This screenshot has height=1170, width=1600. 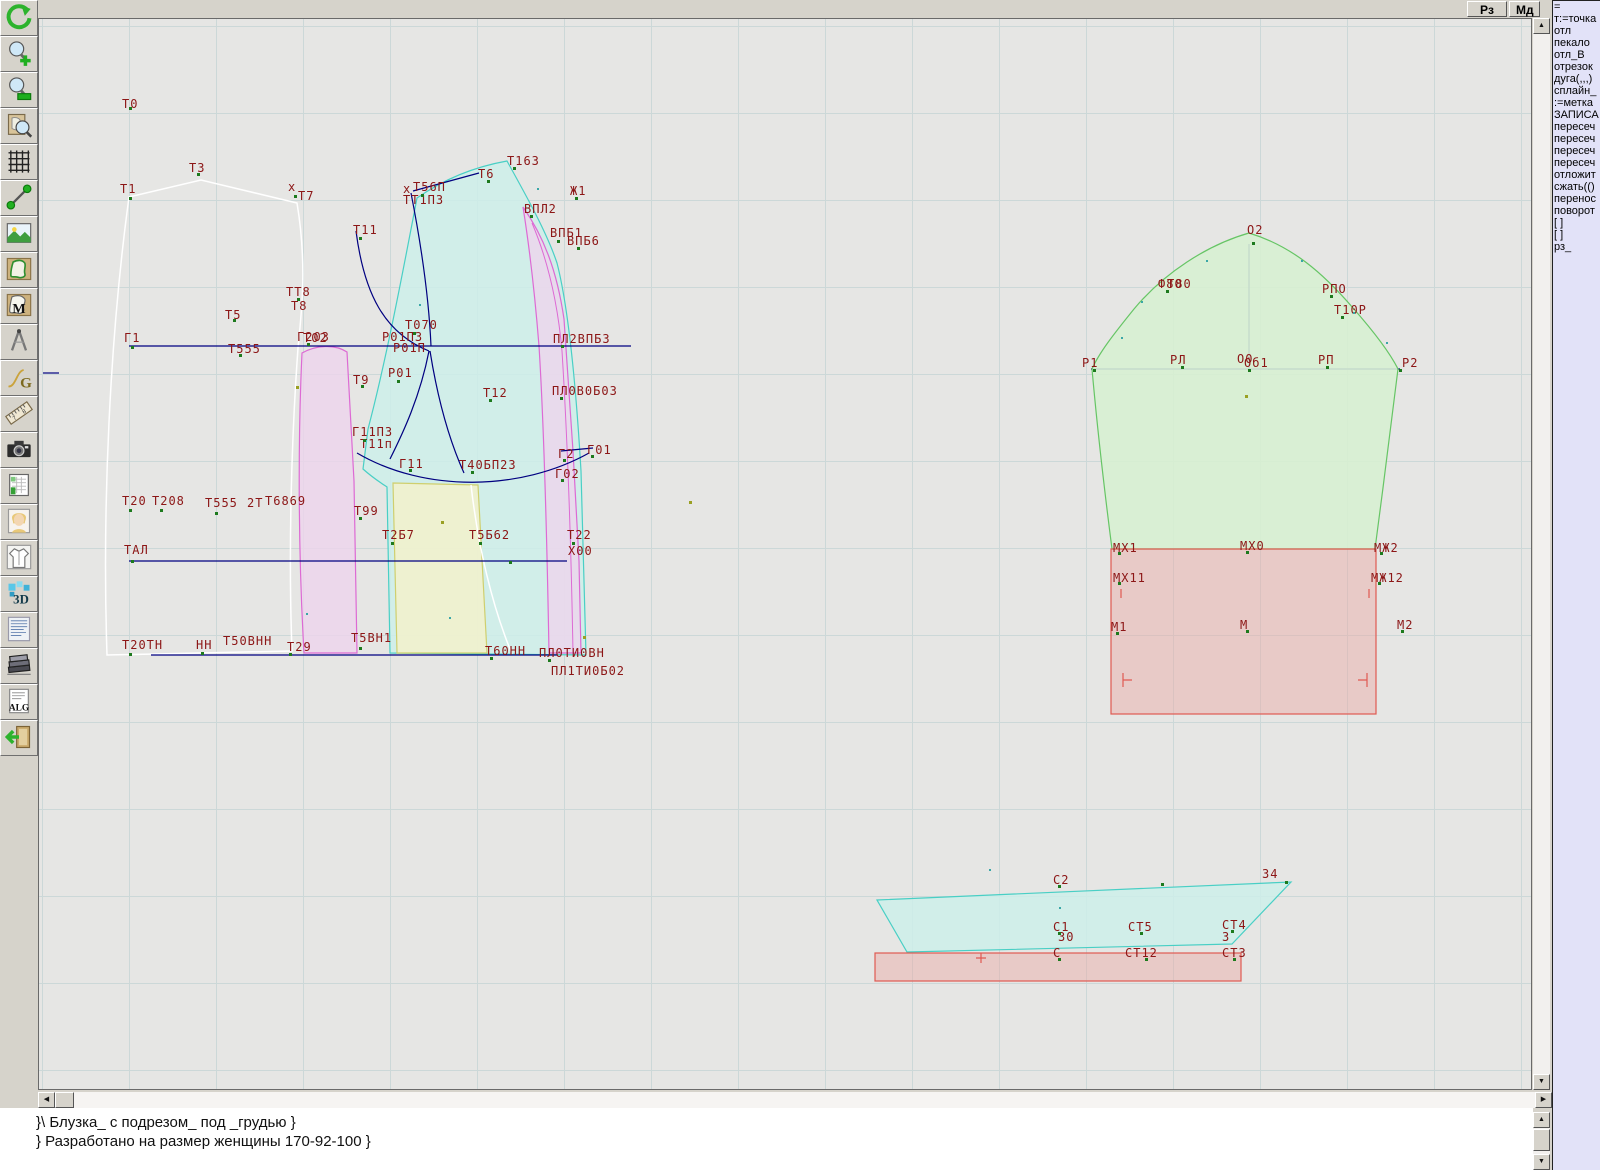 I want to click on command-item: отл, so click(x=1563, y=31).